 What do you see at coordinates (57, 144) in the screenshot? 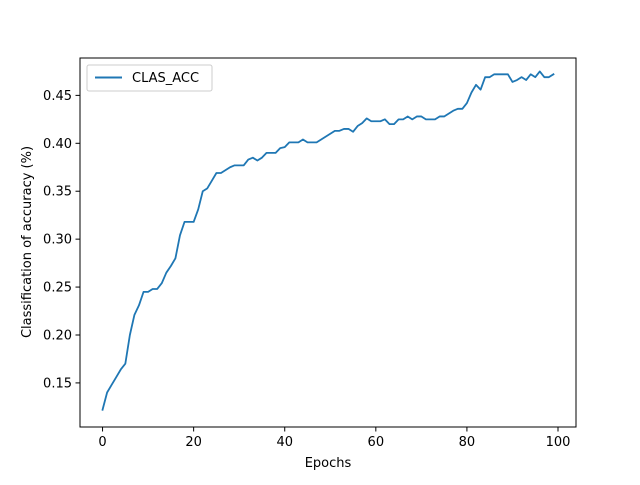
I see `y-tick-label: 0.40` at bounding box center [57, 144].